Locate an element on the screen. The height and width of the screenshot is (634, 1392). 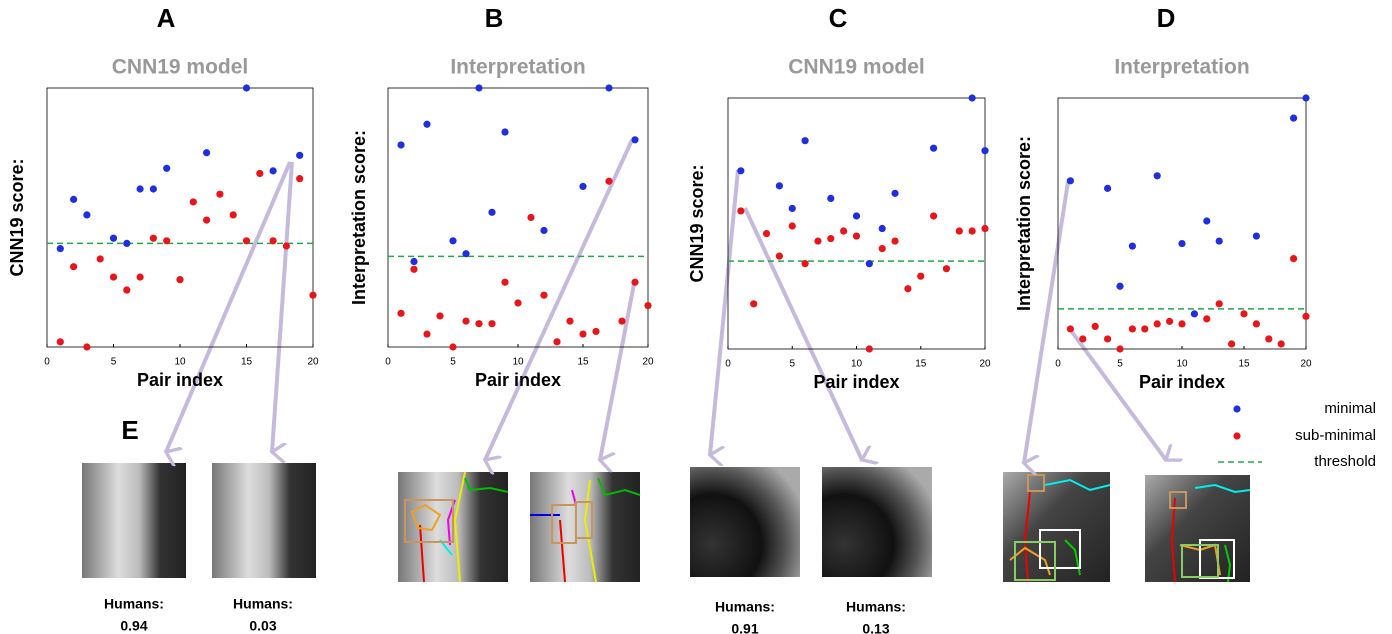
caption-score: 0.13 is located at coordinates (875, 627).